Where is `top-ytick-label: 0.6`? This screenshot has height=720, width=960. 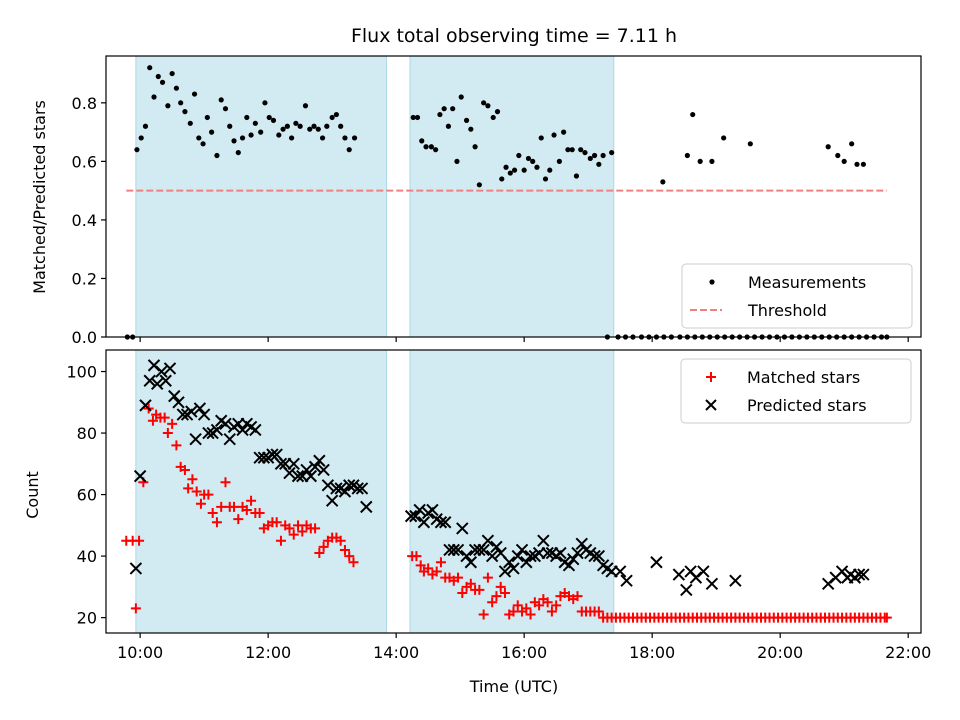 top-ytick-label: 0.6 is located at coordinates (84, 161).